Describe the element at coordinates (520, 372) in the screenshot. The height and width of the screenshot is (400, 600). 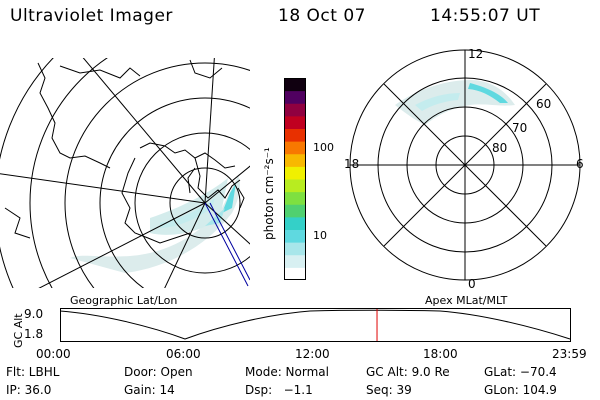
I see `status-glat: GLat: −70.4` at that location.